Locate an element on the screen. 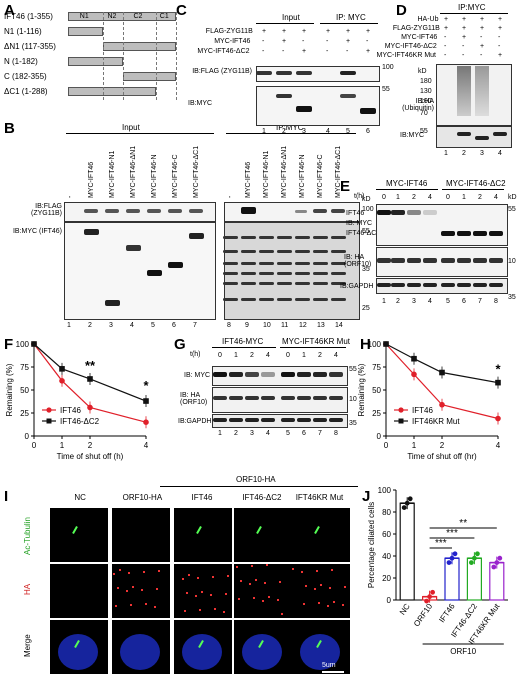 Image resolution: width=520 pixels, height=674 pixels. d-lane-number: 4 is located at coordinates (500, 153).